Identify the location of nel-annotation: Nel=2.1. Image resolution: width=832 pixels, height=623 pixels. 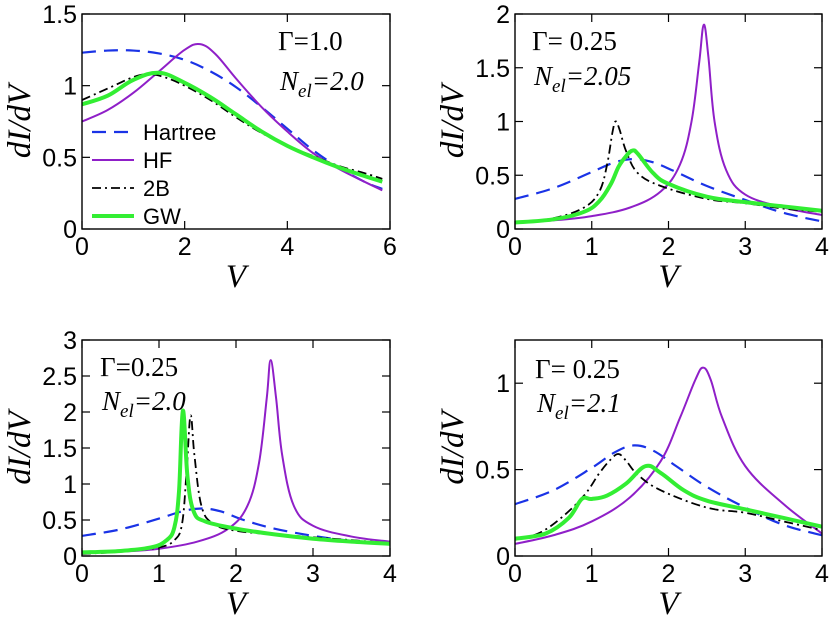
(578, 406).